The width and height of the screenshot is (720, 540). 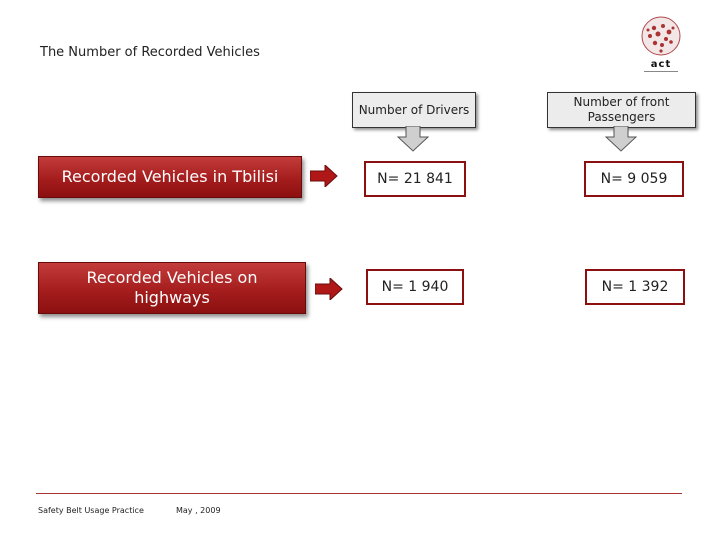 I want to click on value-highways-passengers: N= 1 392, so click(x=635, y=287).